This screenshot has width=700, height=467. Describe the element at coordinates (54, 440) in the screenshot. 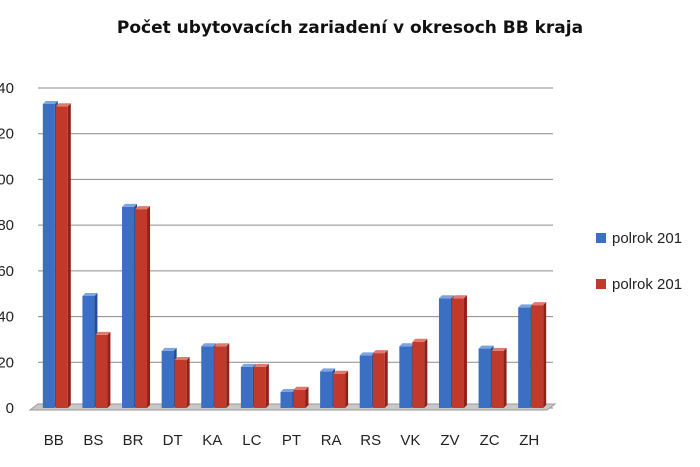

I see `x-tick-label: BB` at that location.